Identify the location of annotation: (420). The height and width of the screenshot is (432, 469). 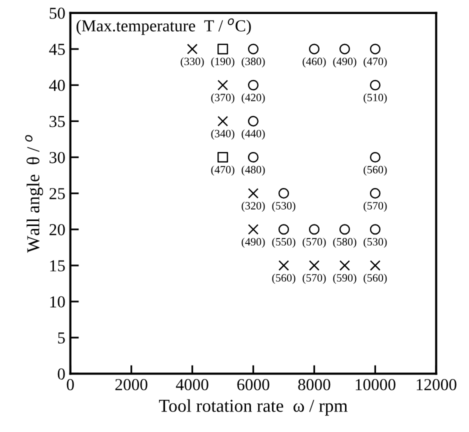
(253, 98).